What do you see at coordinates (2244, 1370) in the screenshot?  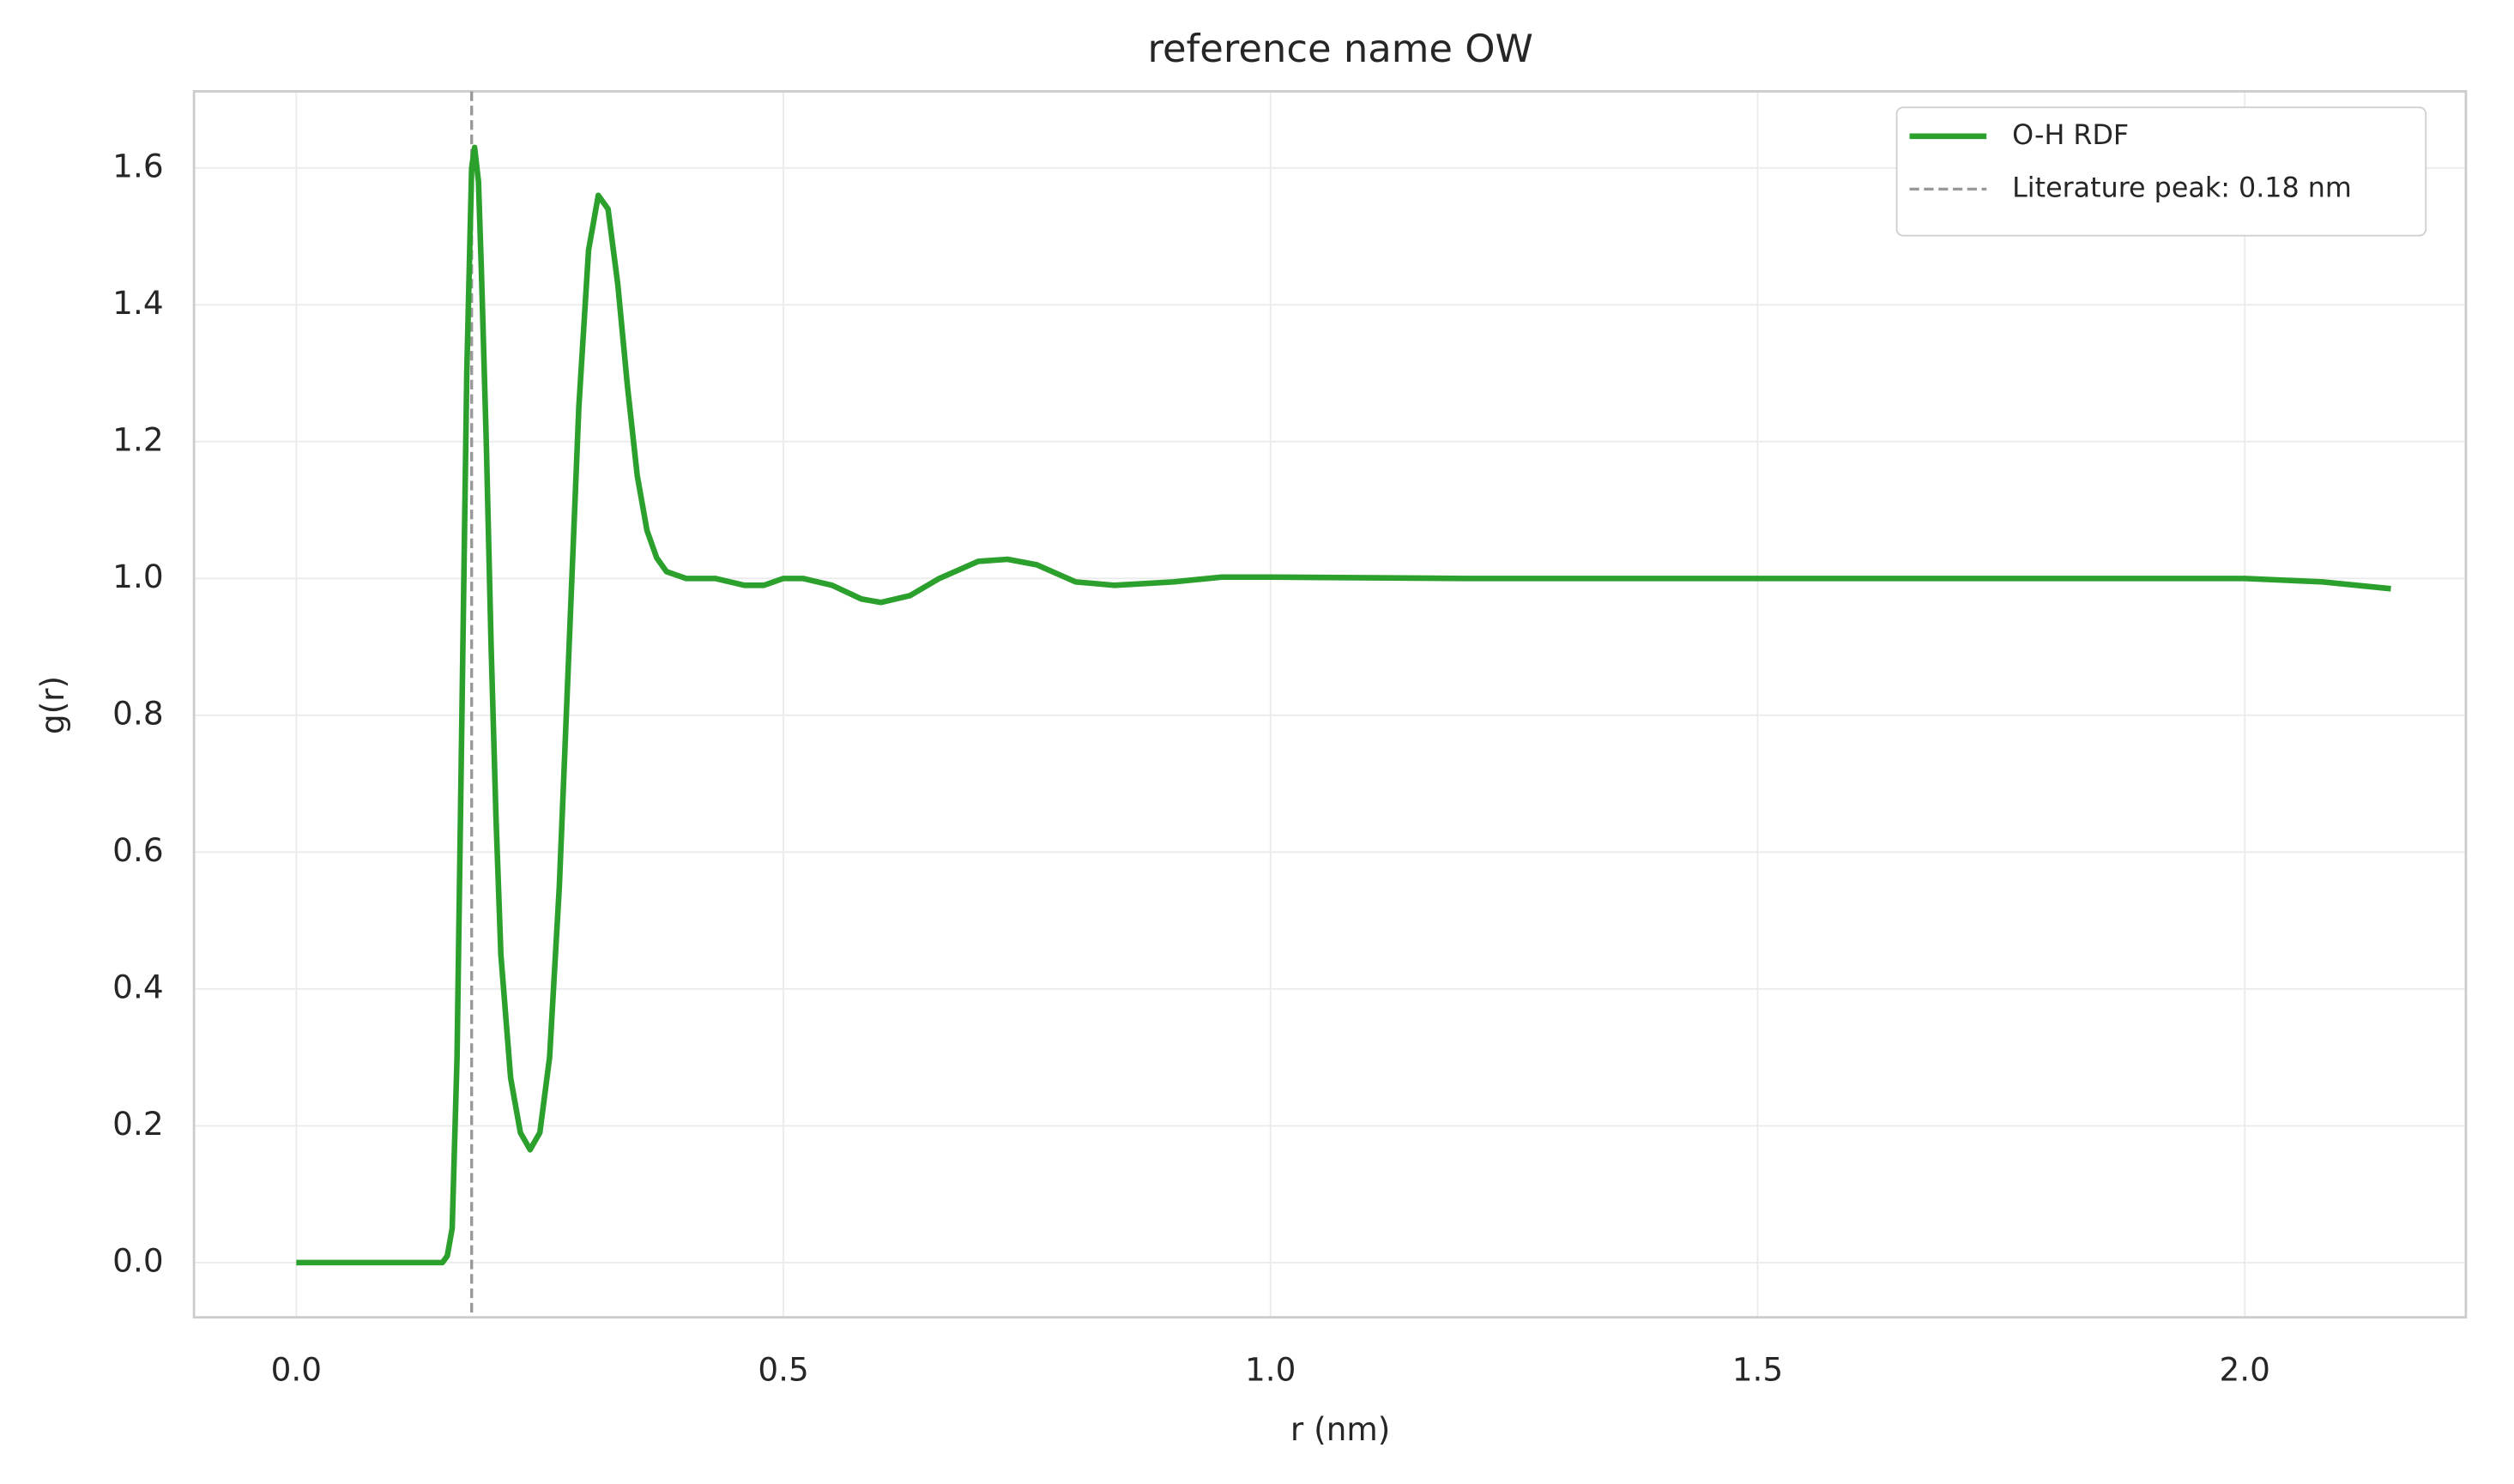 I see `x-tick-label: 2.0` at bounding box center [2244, 1370].